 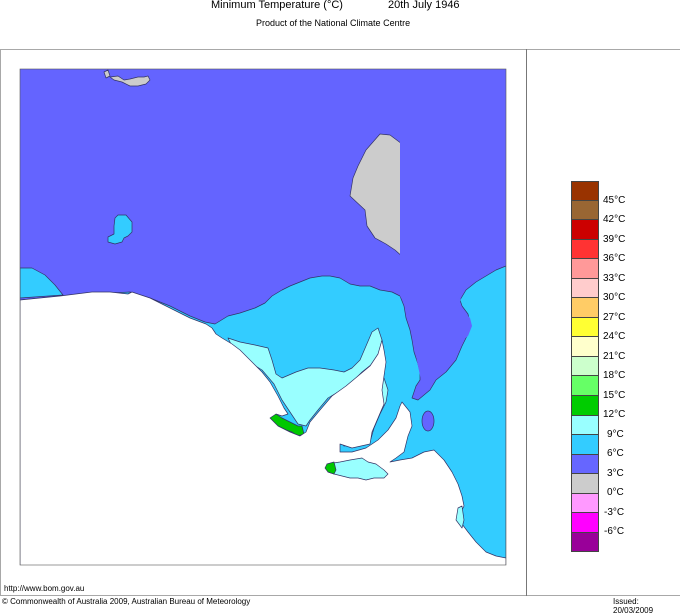 I want to click on source-url: http://www.bom.gov.au, so click(x=44, y=588).